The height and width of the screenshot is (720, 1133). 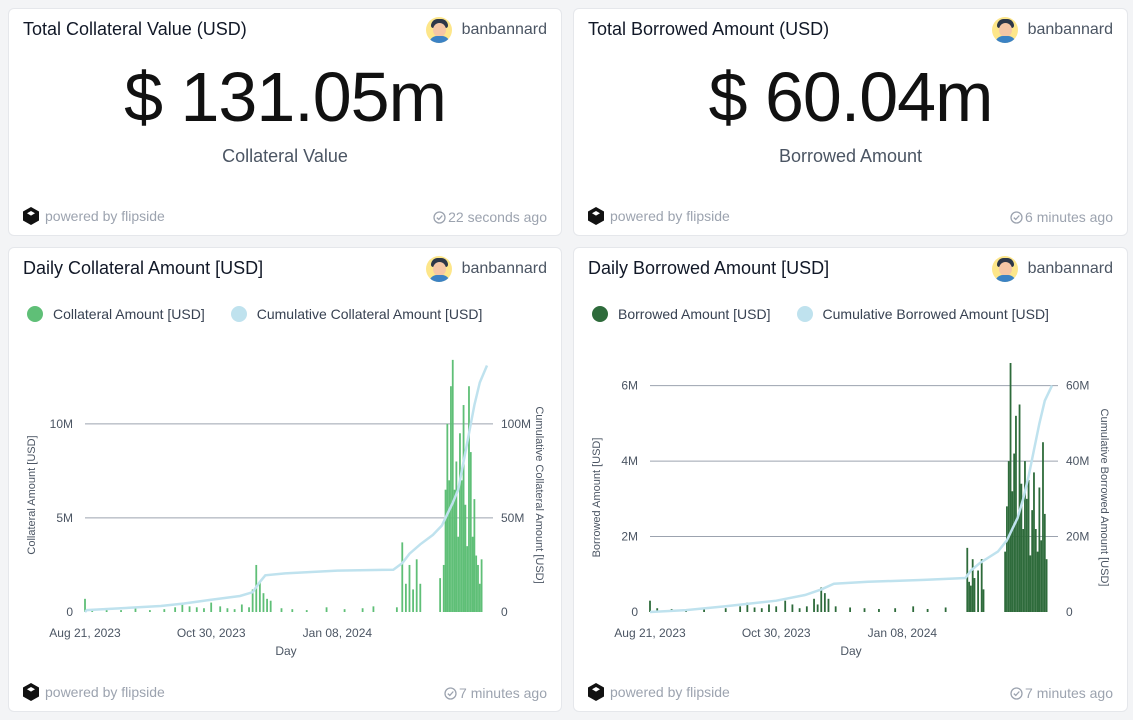 What do you see at coordinates (694, 314) in the screenshot?
I see `legend-label: Borrowed Amount [USD]` at bounding box center [694, 314].